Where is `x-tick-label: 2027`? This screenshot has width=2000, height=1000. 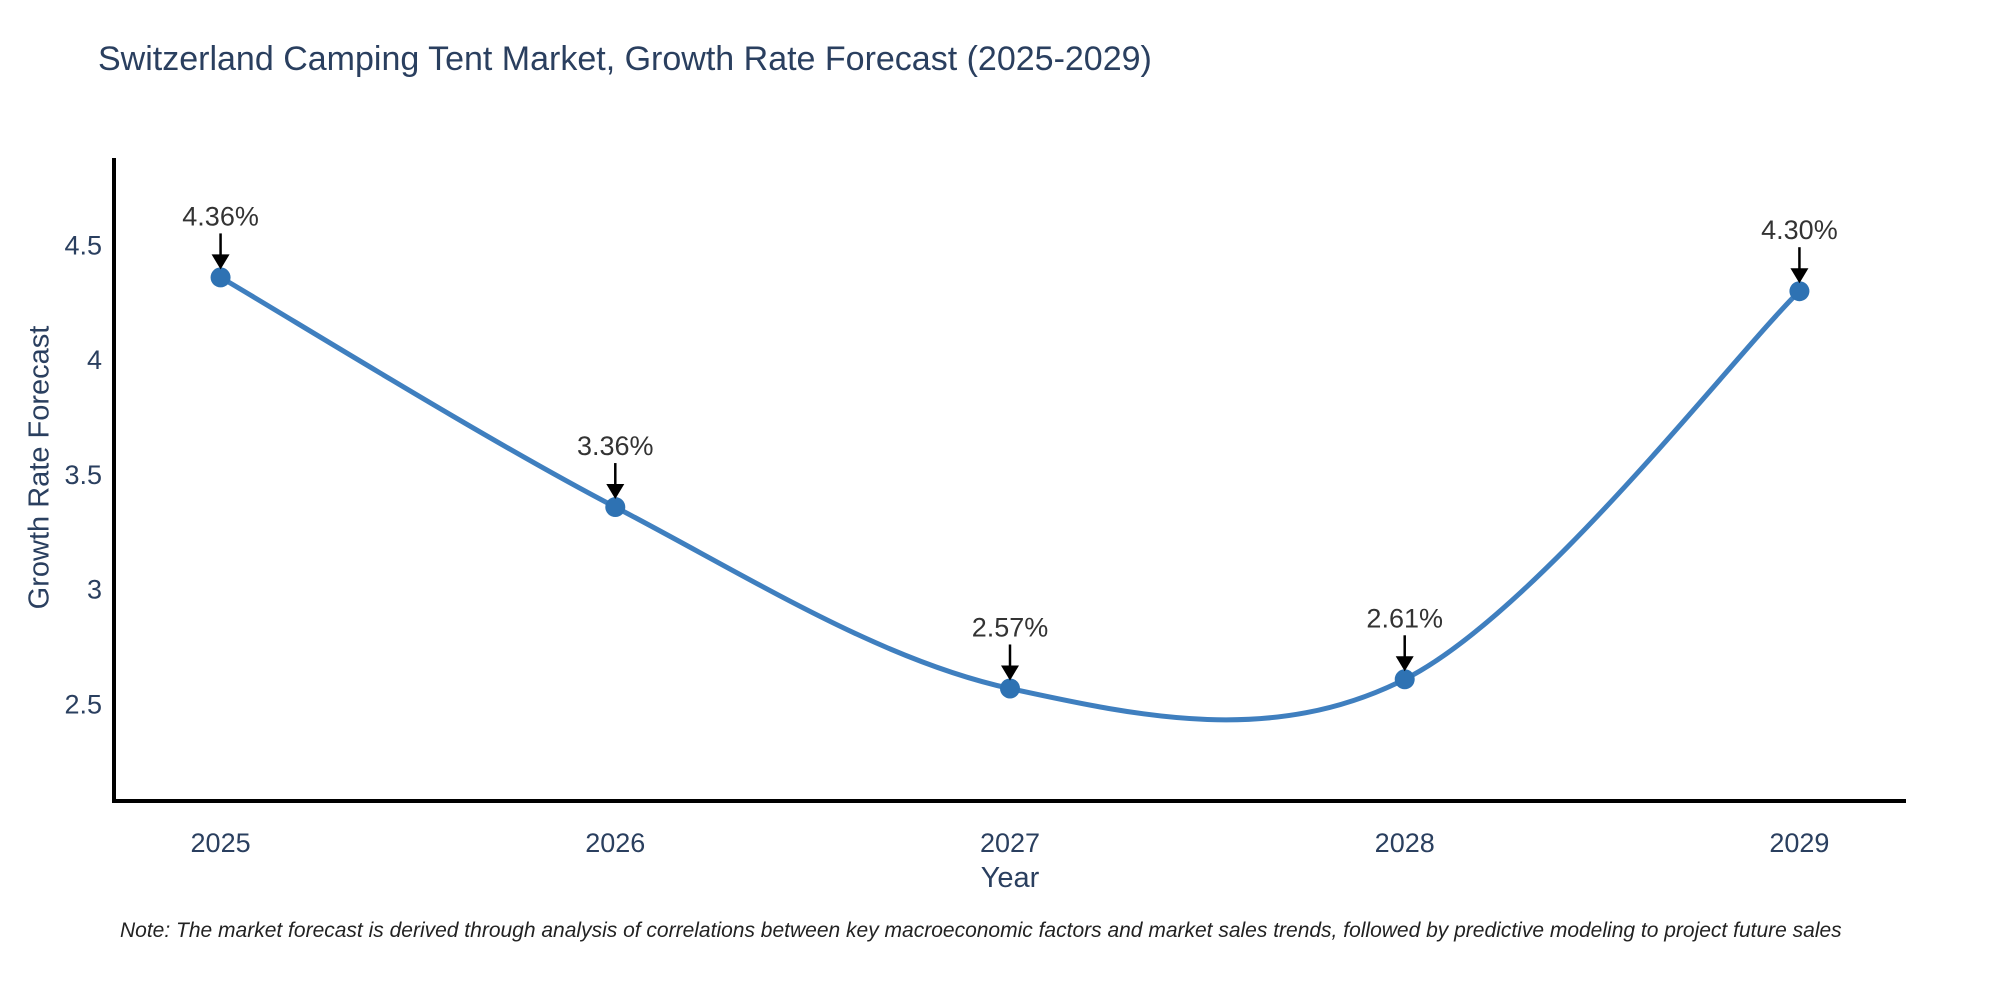 x-tick-label: 2027 is located at coordinates (1010, 843).